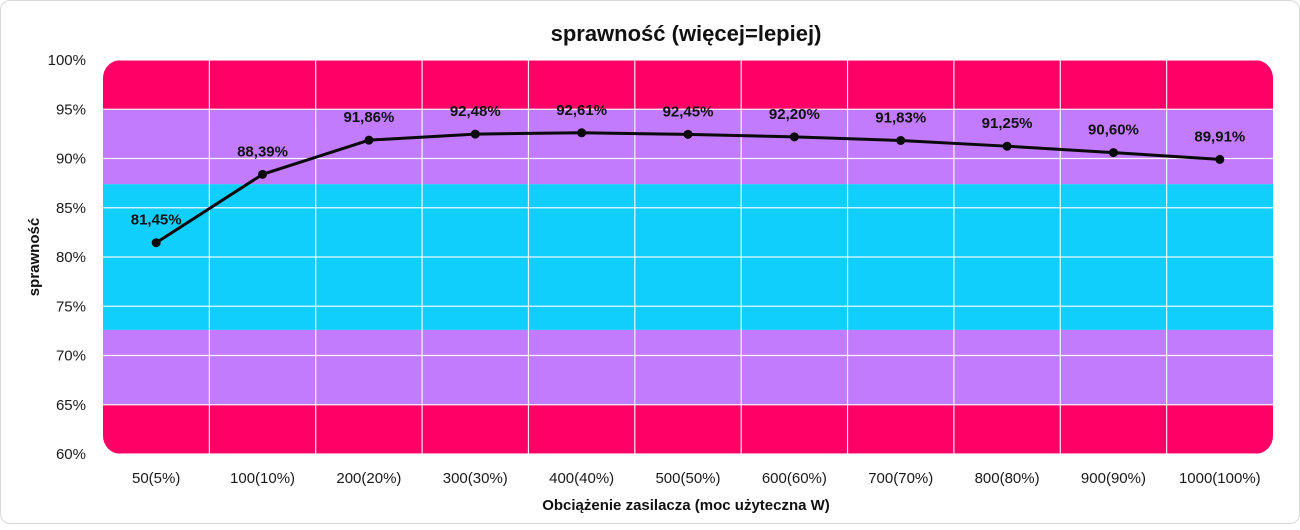 Image resolution: width=1300 pixels, height=530 pixels. What do you see at coordinates (688, 111) in the screenshot?
I see `data-label: 92,45%` at bounding box center [688, 111].